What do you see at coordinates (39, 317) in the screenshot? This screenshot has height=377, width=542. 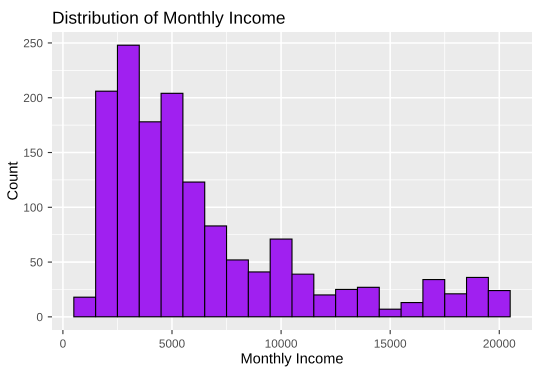 I see `y-tick-label: 0` at bounding box center [39, 317].